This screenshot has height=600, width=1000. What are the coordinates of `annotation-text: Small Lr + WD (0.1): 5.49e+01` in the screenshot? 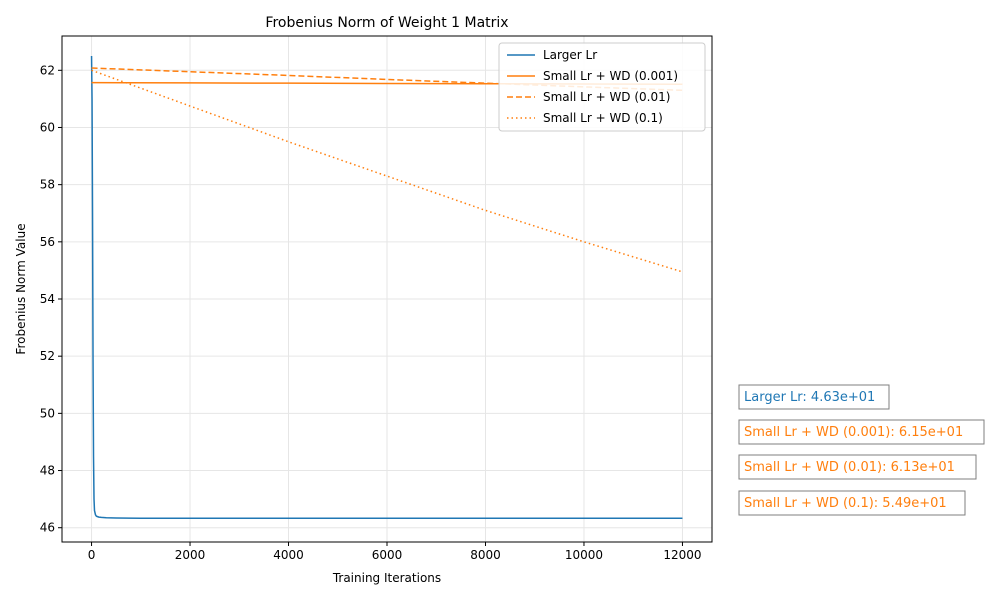 It's located at (845, 503).